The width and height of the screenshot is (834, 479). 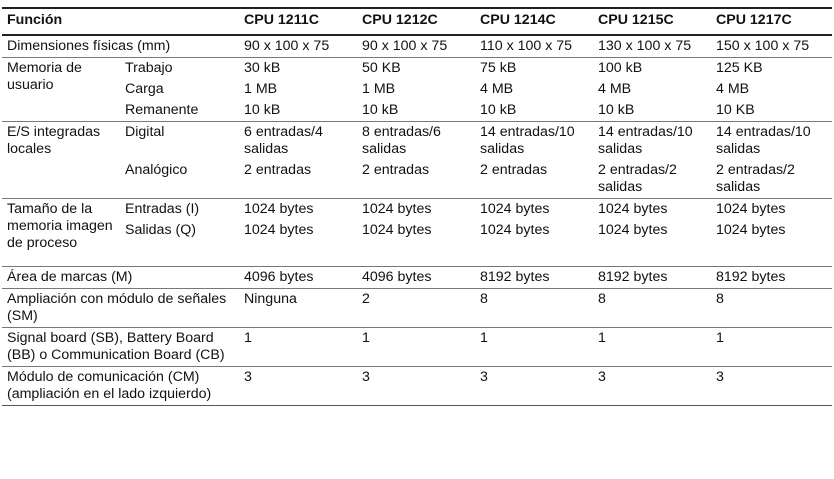 What do you see at coordinates (145, 132) in the screenshot?
I see `sub-label: Digital` at bounding box center [145, 132].